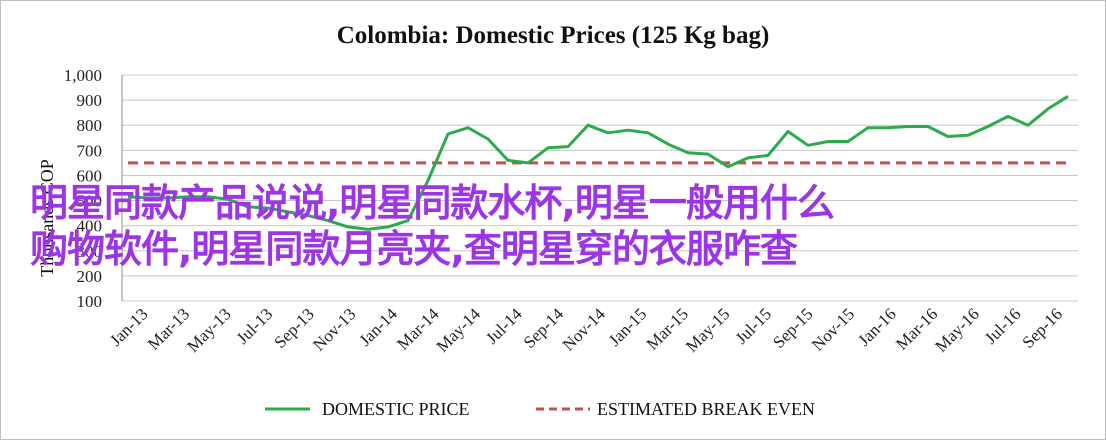 The height and width of the screenshot is (440, 1106). Describe the element at coordinates (90, 251) in the screenshot. I see `y-tick-label: 300` at that location.